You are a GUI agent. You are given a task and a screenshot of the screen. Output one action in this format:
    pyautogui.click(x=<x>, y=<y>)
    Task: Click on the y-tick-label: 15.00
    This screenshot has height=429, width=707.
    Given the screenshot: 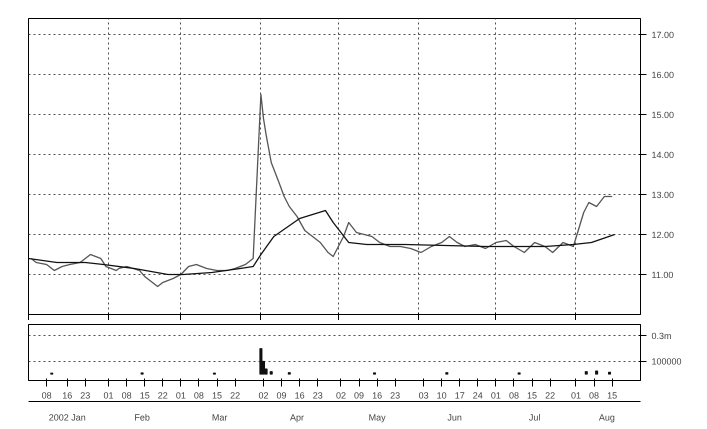 What is the action you would take?
    pyautogui.click(x=663, y=115)
    